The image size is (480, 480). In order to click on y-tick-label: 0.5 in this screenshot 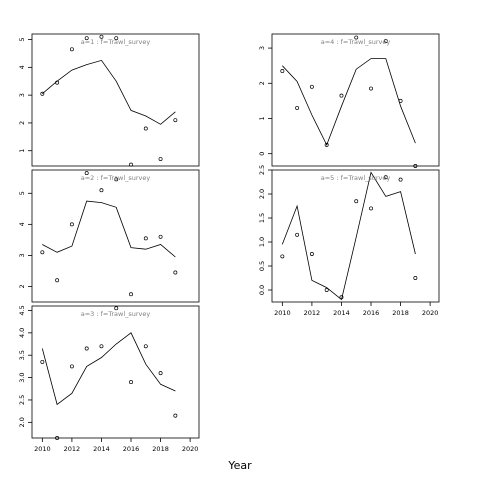, I will do `click(262, 266)`.